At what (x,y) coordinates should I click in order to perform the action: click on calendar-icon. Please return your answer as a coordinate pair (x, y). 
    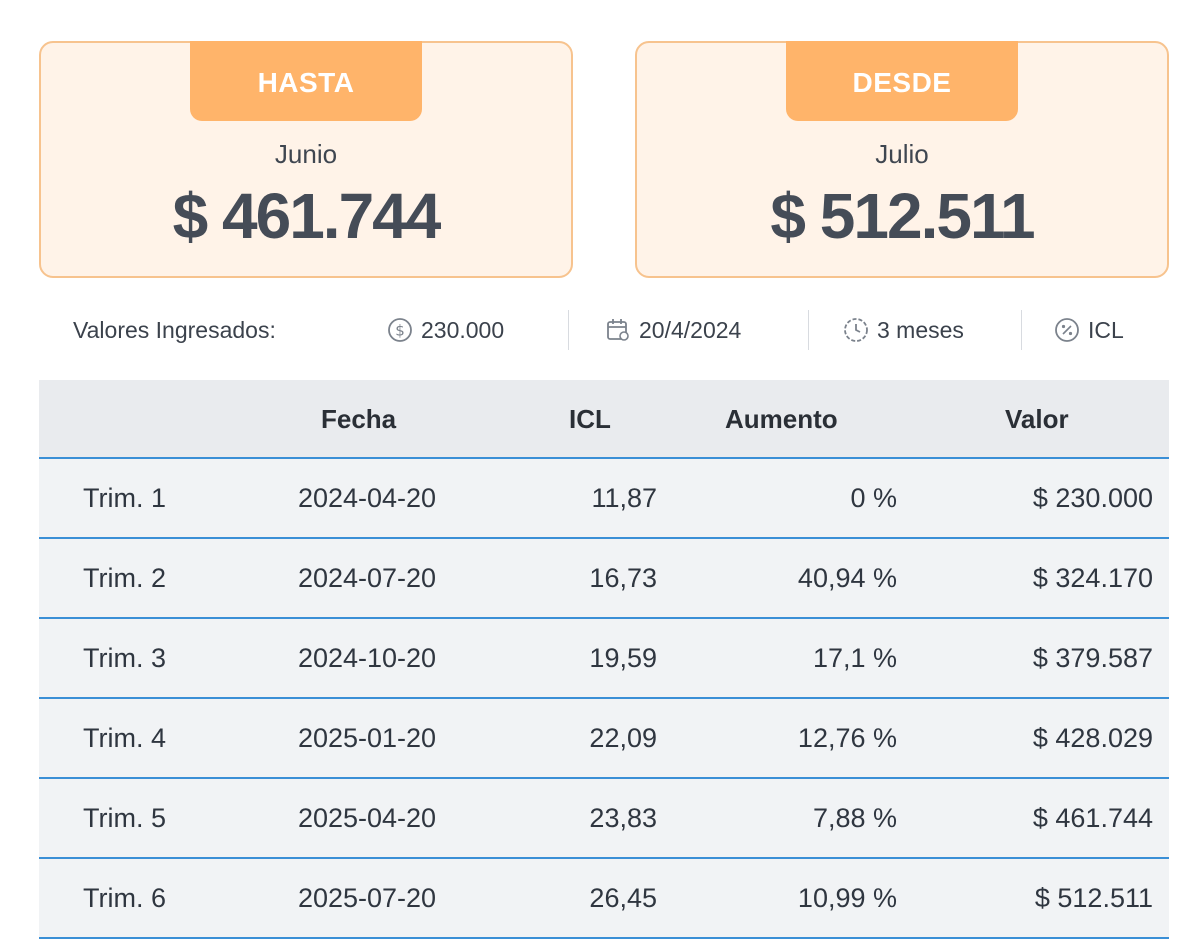
    Looking at the image, I should click on (618, 330).